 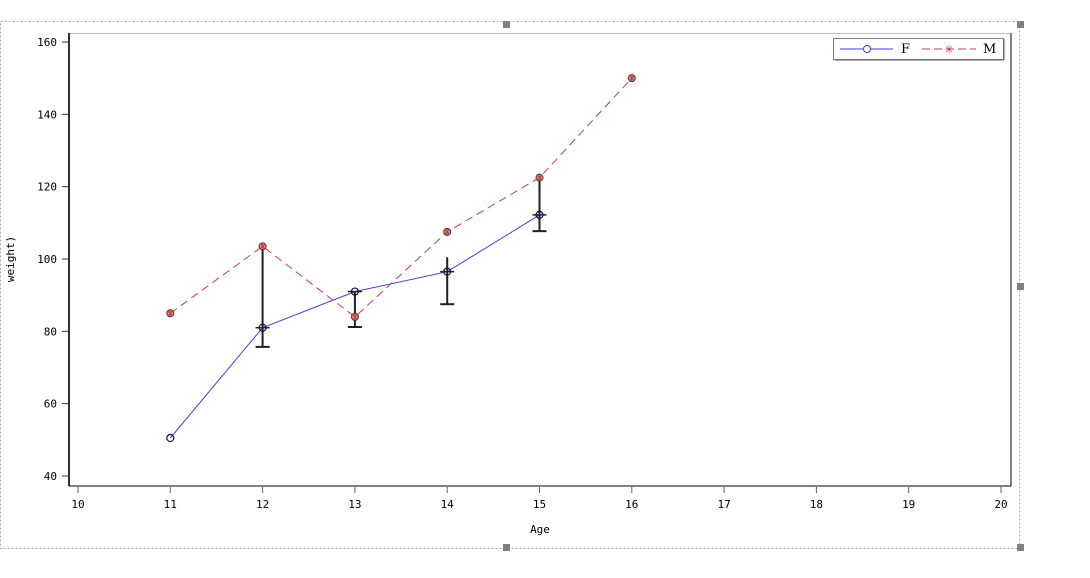 What do you see at coordinates (1000, 504) in the screenshot?
I see `x-tick-label: 20` at bounding box center [1000, 504].